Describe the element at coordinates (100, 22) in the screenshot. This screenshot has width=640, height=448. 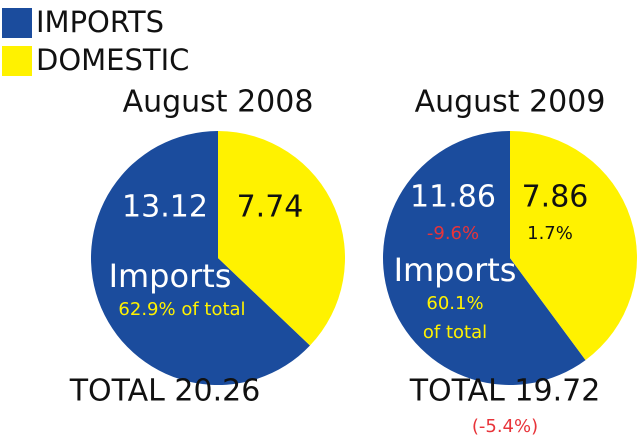
I see `legend-label: IMPORTS` at that location.